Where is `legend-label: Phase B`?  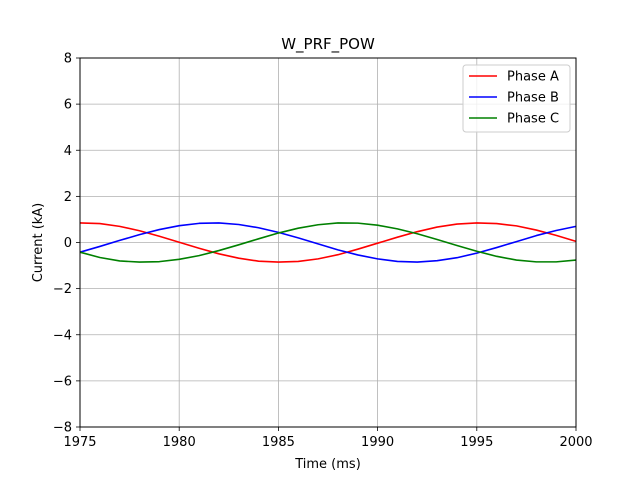 legend-label: Phase B is located at coordinates (533, 98).